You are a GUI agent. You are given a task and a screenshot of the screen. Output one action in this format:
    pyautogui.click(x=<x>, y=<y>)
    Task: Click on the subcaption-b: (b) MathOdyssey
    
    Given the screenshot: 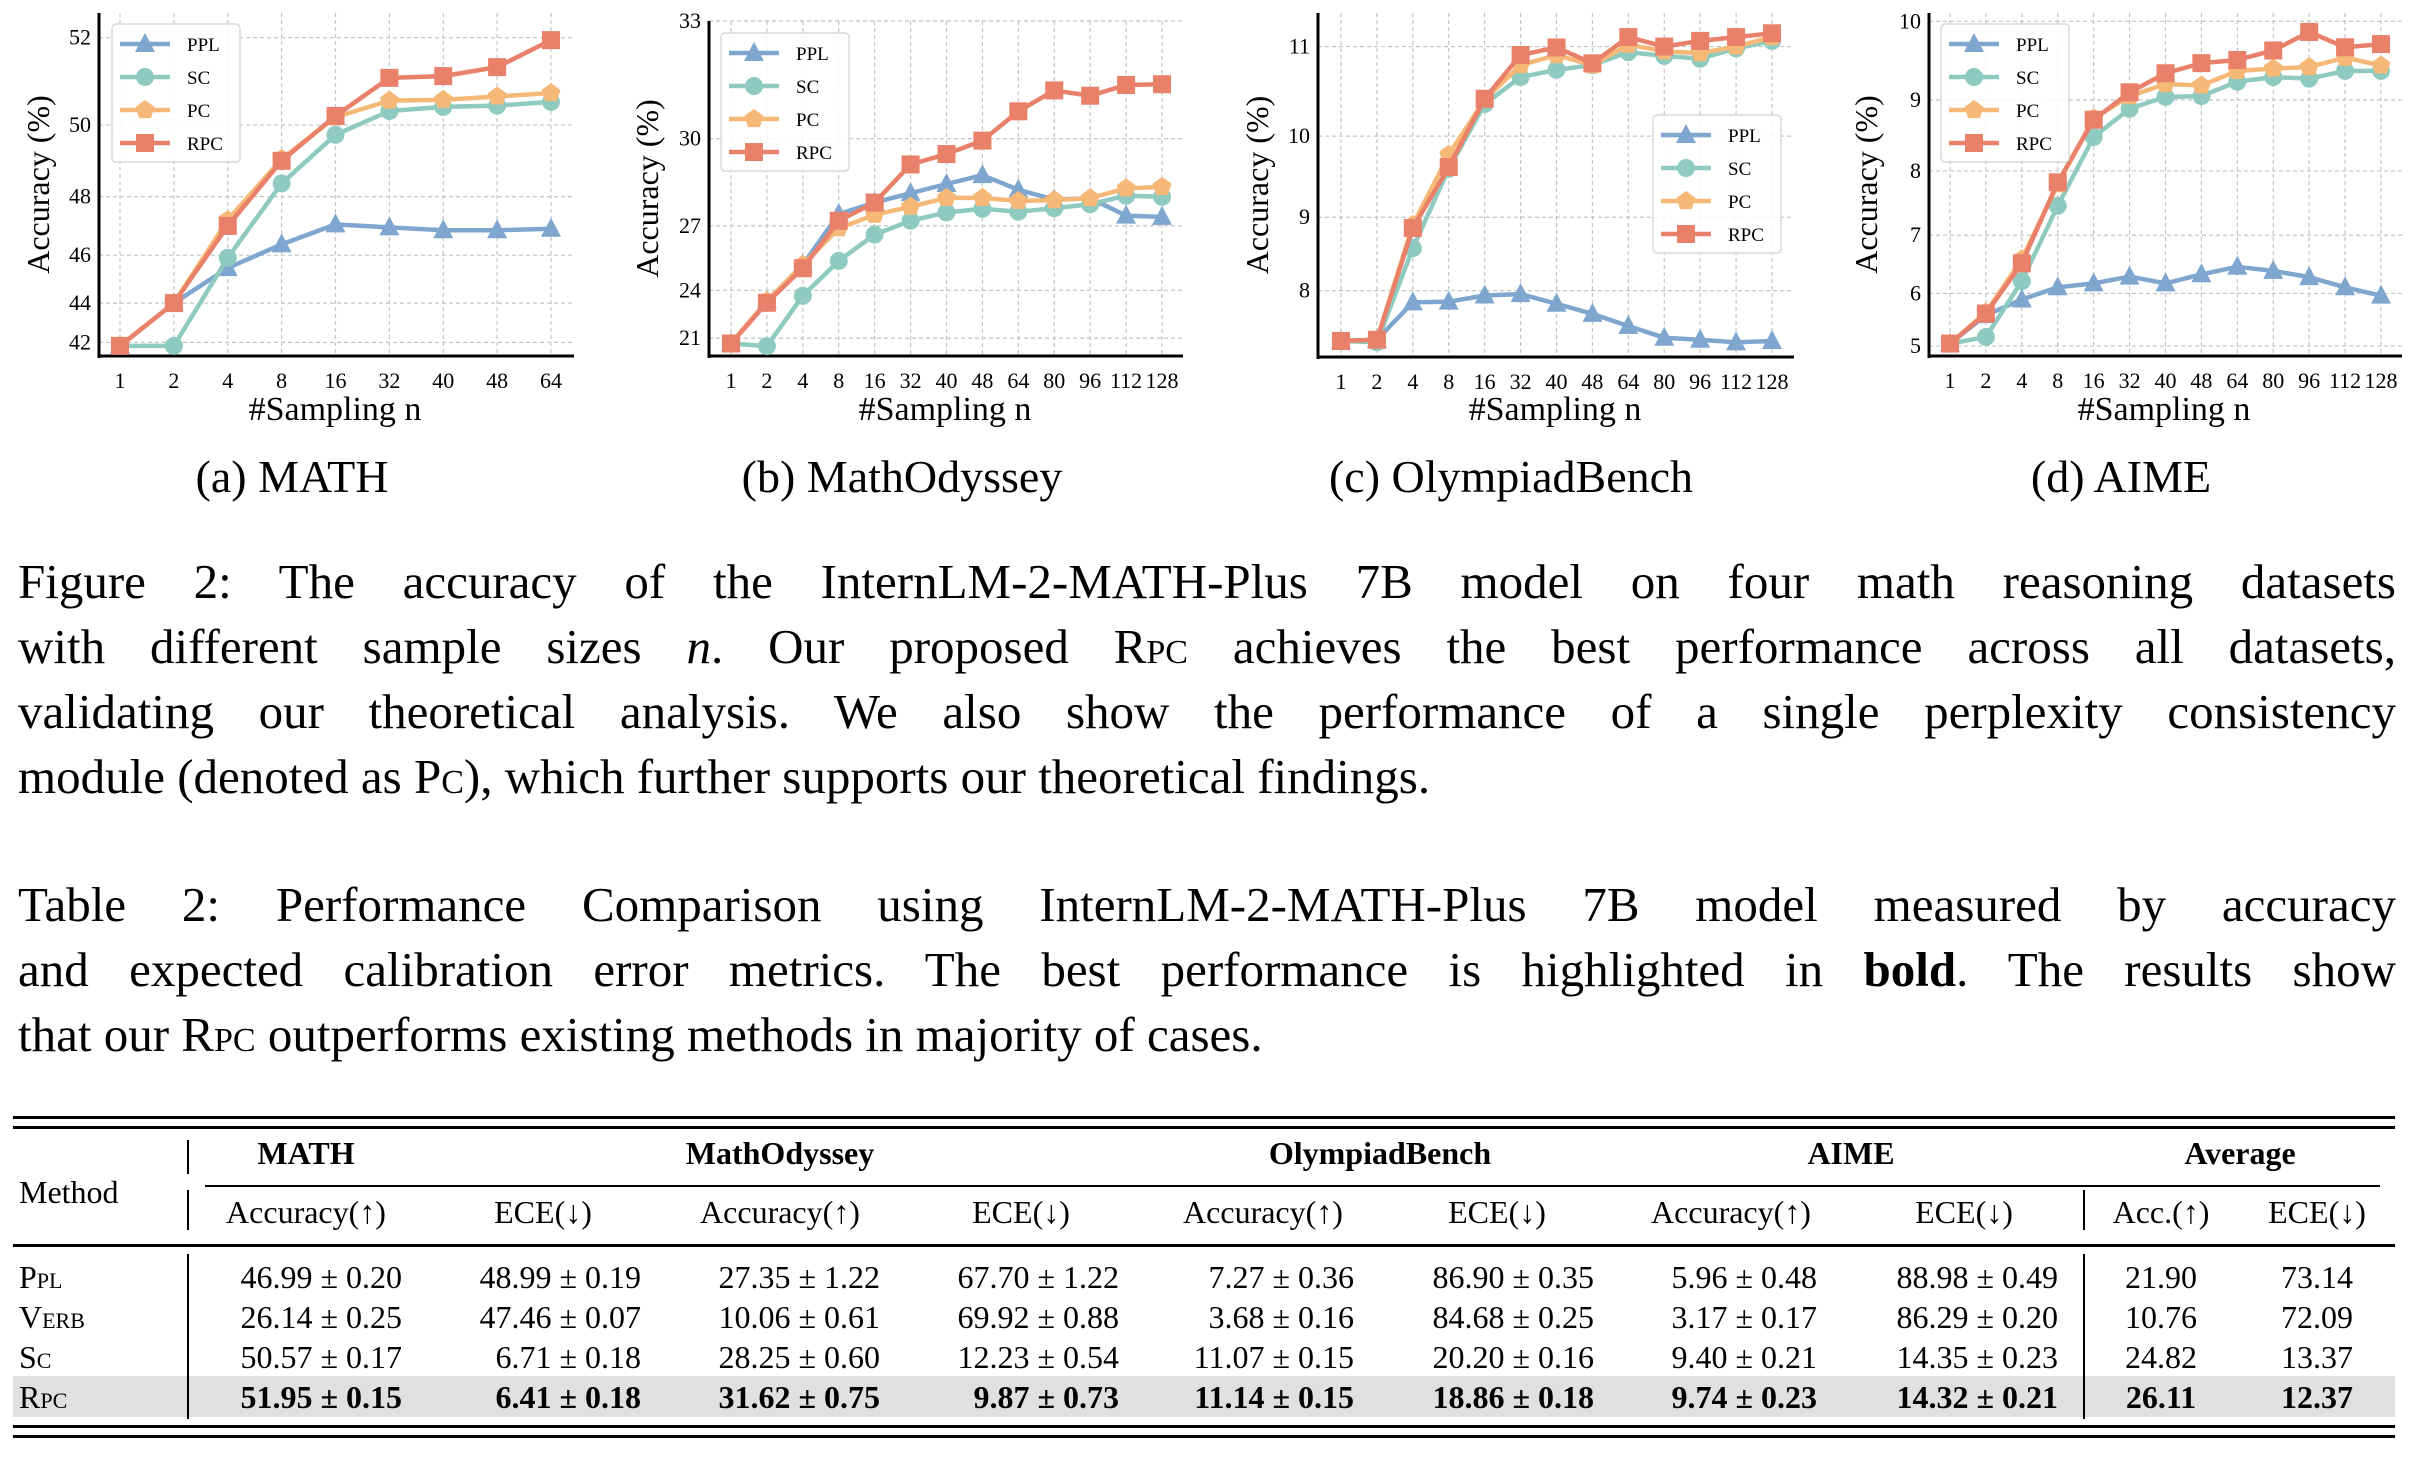 What is the action you would take?
    pyautogui.click(x=902, y=476)
    